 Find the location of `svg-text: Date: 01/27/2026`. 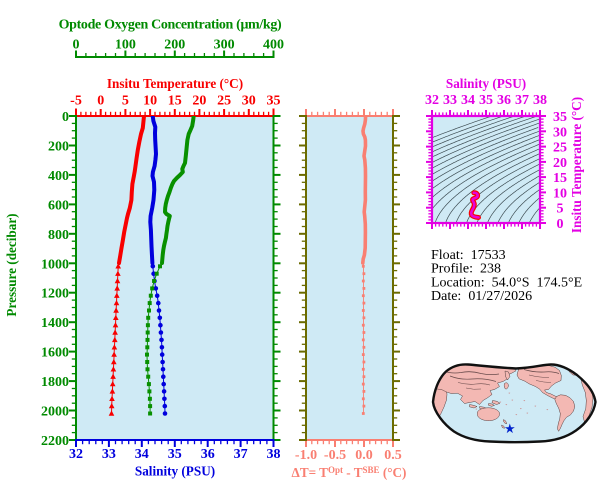

svg-text: Date: 01/27/2026 is located at coordinates (481, 296).